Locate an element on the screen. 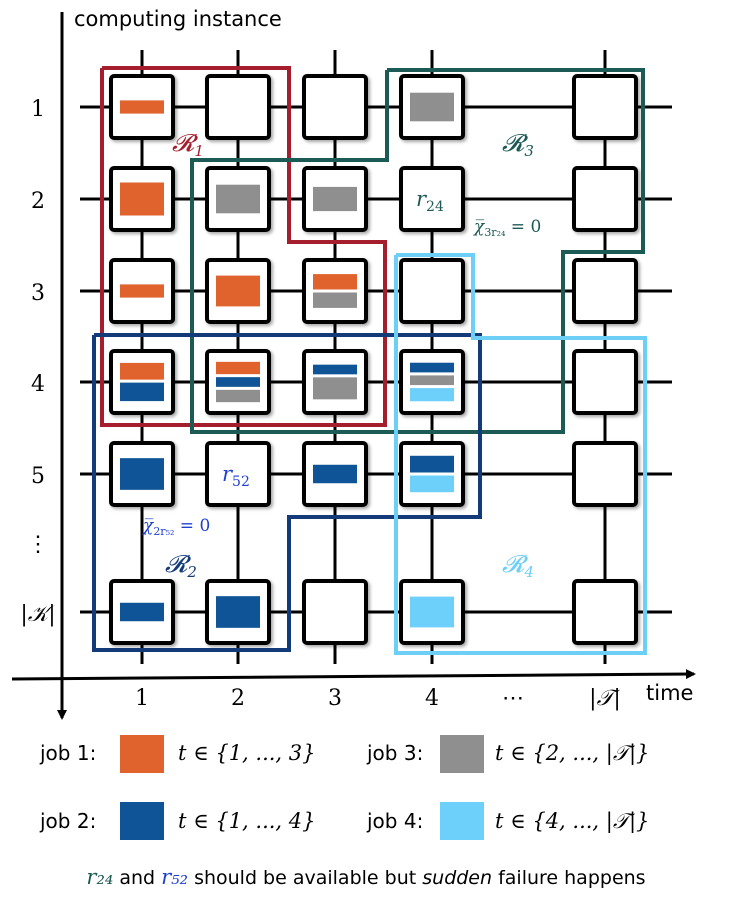 The image size is (738, 906). row-label: 1 is located at coordinates (38, 109).